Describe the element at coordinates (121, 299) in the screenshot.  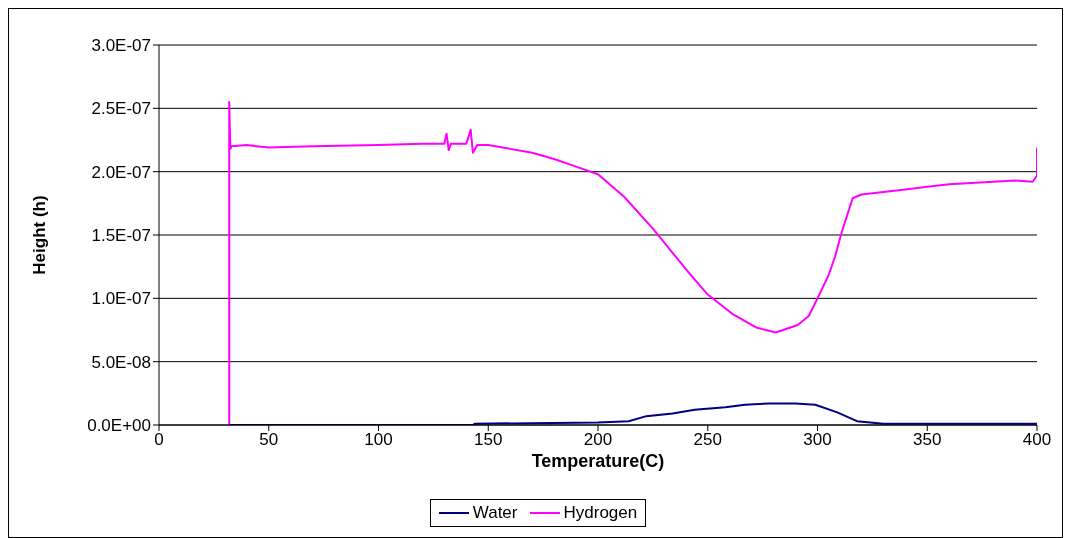
I see `y-tick-label: 1.0E-07` at that location.